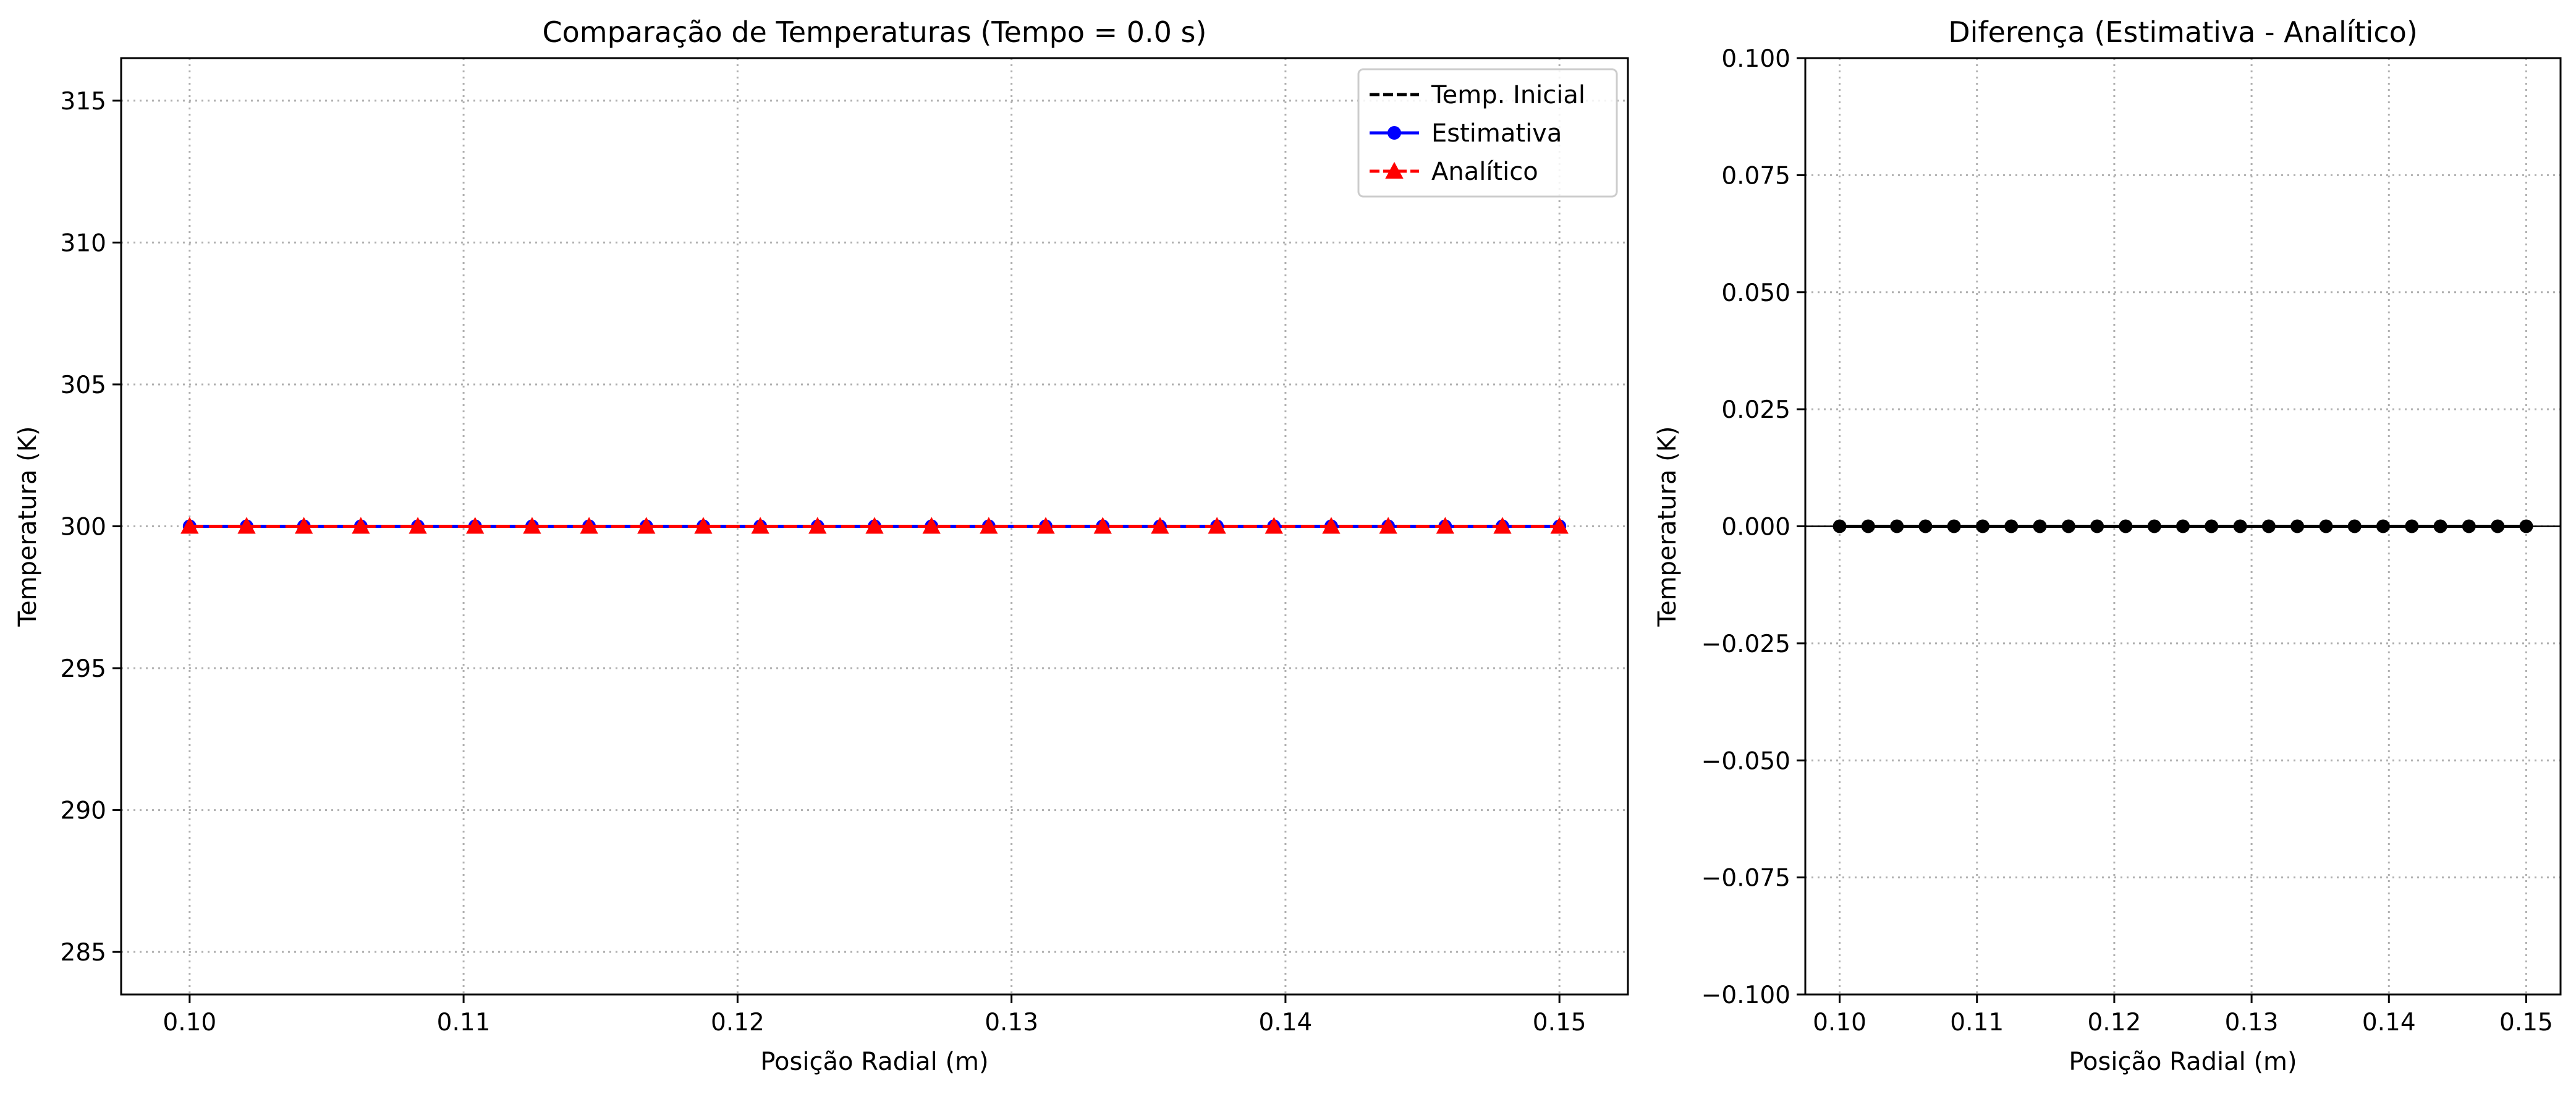 This screenshot has height=1094, width=2576. I want to click on left-x-axis-label: Posição Radial (m), so click(874, 1062).